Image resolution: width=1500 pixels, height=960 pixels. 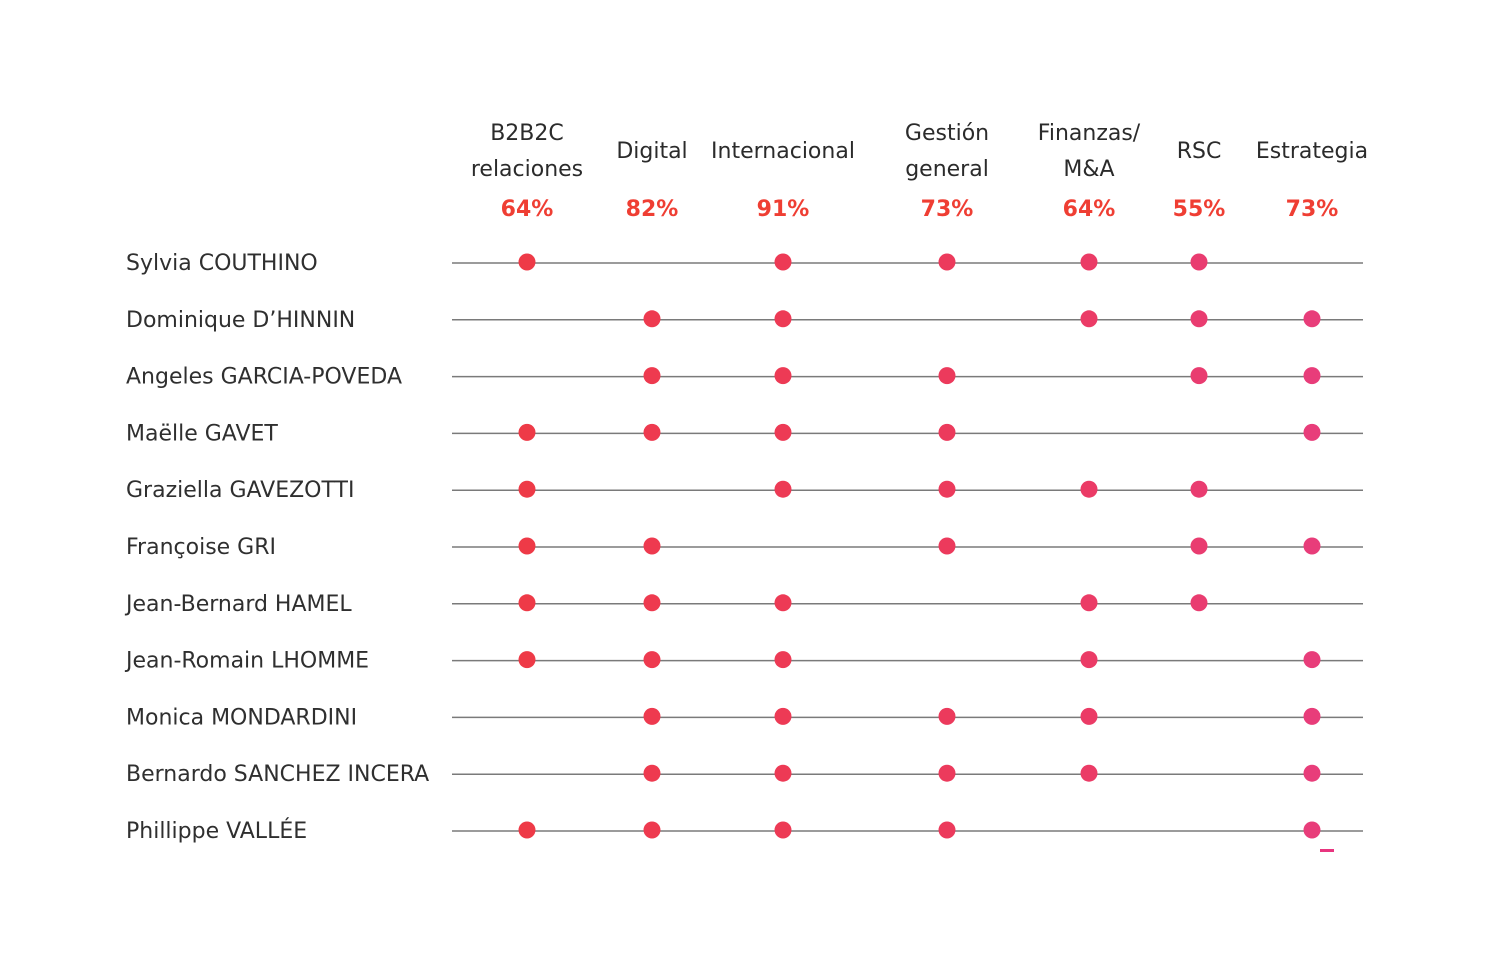 I want to click on column-percent-6: 73%, so click(x=1312, y=209).